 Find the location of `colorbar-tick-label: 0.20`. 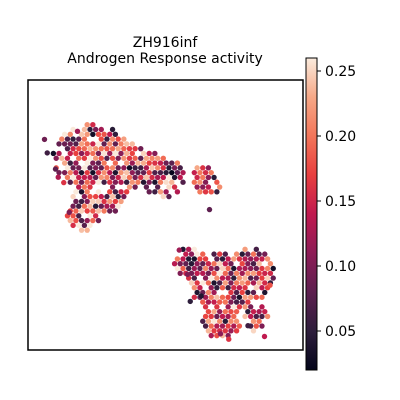

colorbar-tick-label: 0.20 is located at coordinates (340, 137).